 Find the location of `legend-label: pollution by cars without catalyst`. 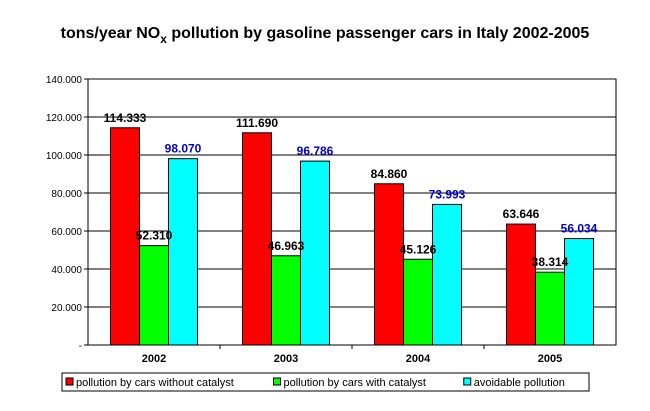

legend-label: pollution by cars without catalyst is located at coordinates (155, 383).